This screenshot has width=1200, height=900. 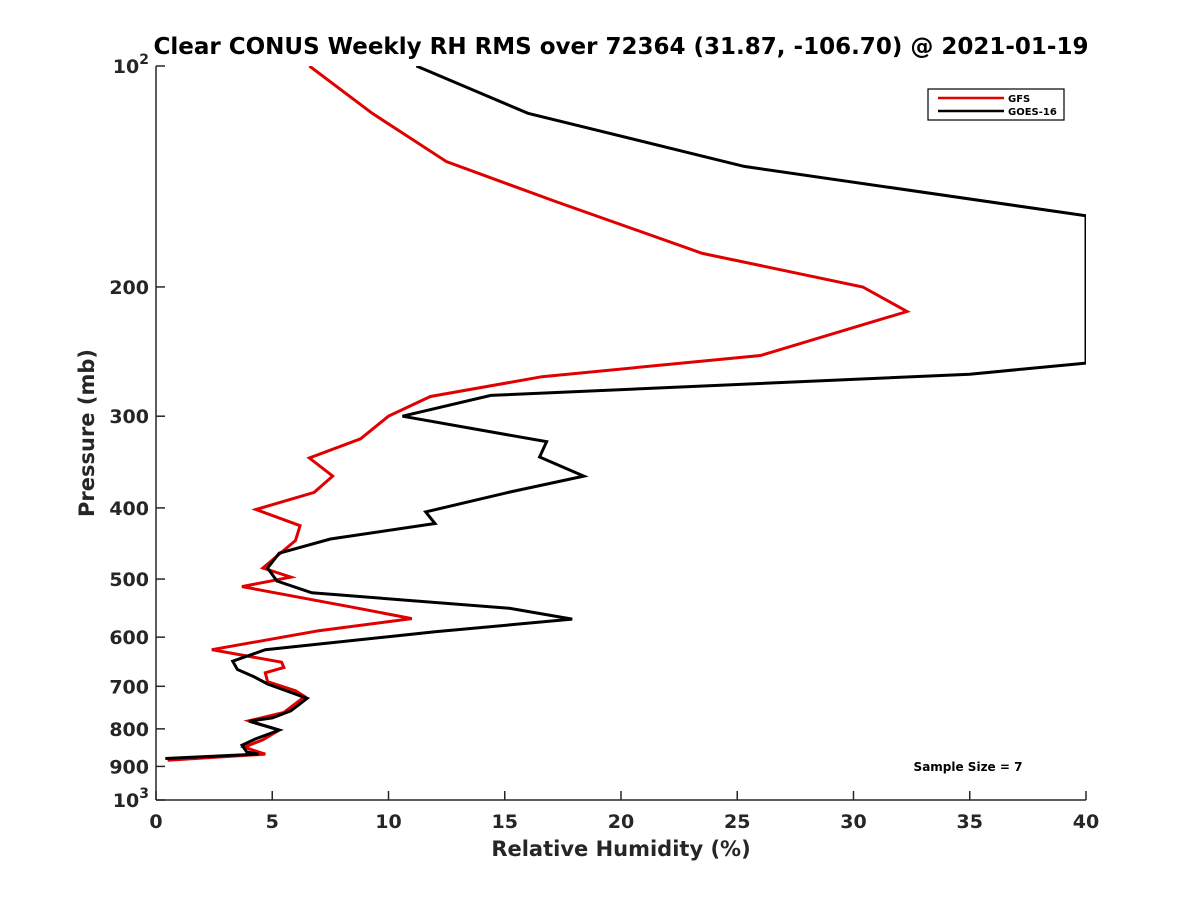 What do you see at coordinates (131, 65) in the screenshot?
I see `y-tick-label: 10²` at bounding box center [131, 65].